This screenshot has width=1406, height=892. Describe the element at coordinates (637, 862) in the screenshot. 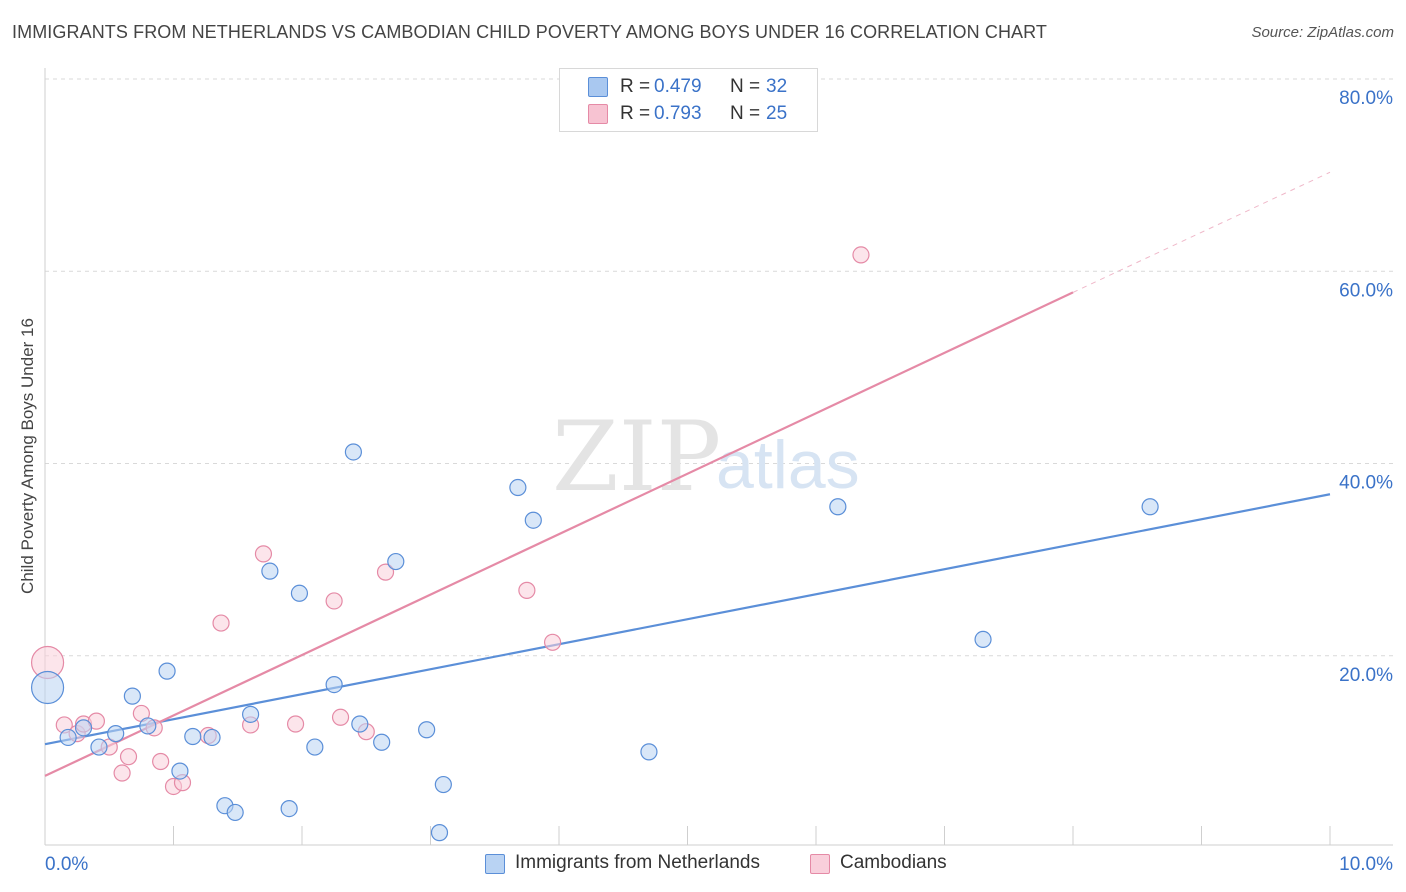

I see `legend-label-netherlands: Immigrants from Netherlands` at that location.